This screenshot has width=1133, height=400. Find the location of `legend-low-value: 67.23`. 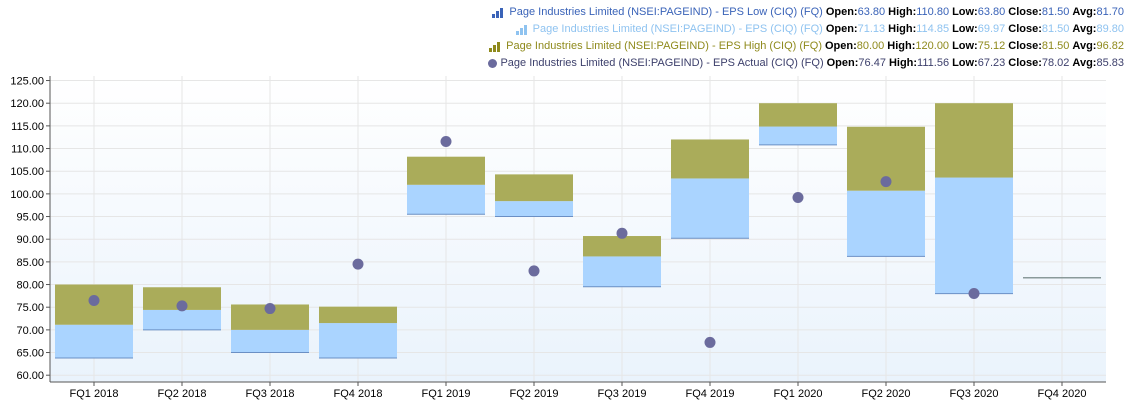

legend-low-value: 67.23 is located at coordinates (991, 63).